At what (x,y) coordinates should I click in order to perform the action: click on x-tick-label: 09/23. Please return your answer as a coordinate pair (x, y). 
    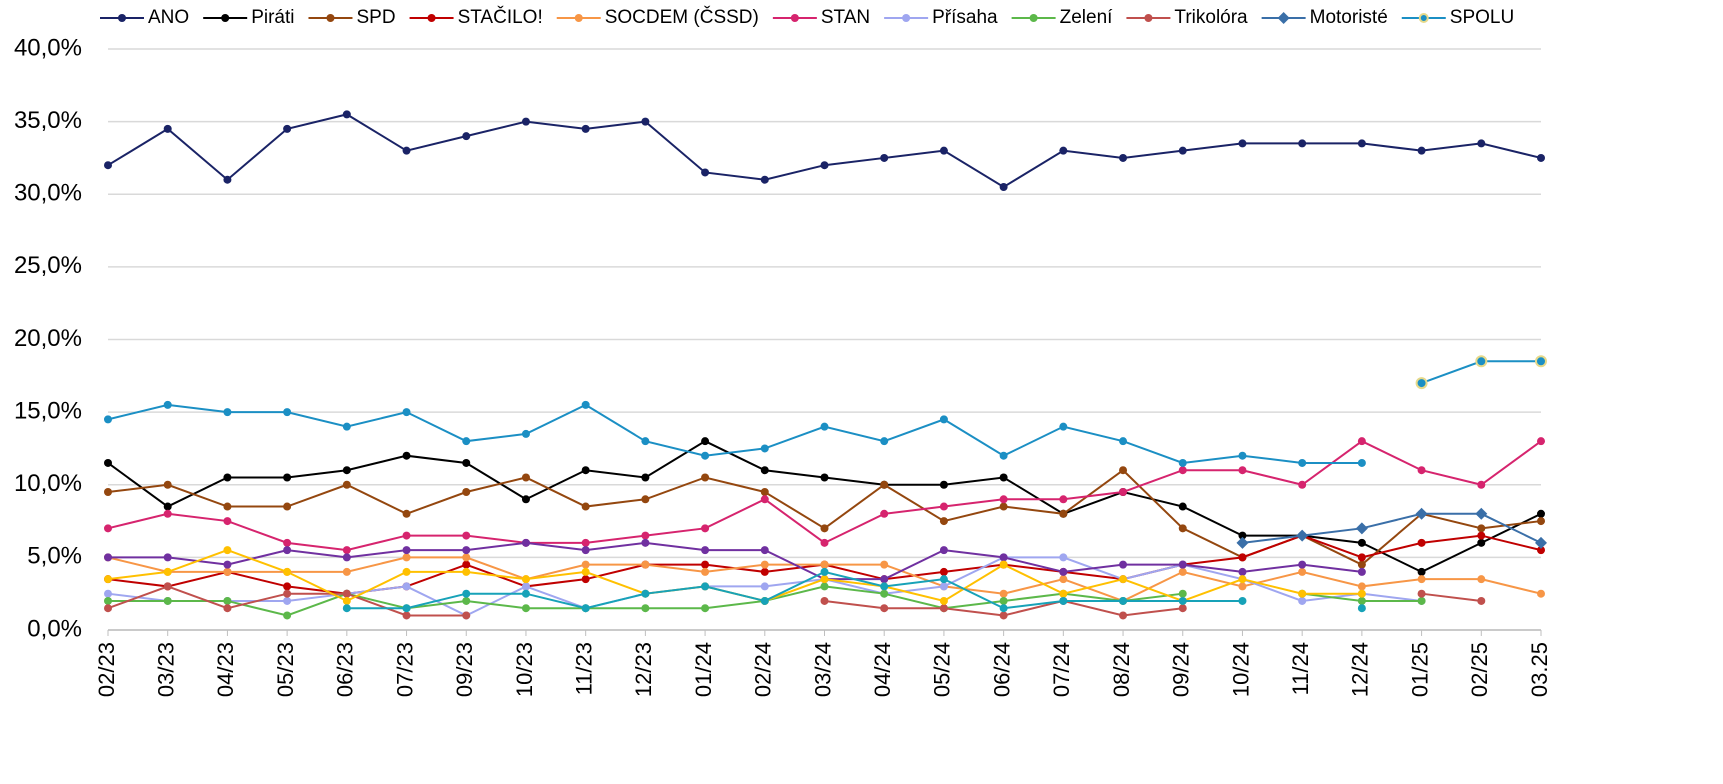
    Looking at the image, I should click on (464, 669).